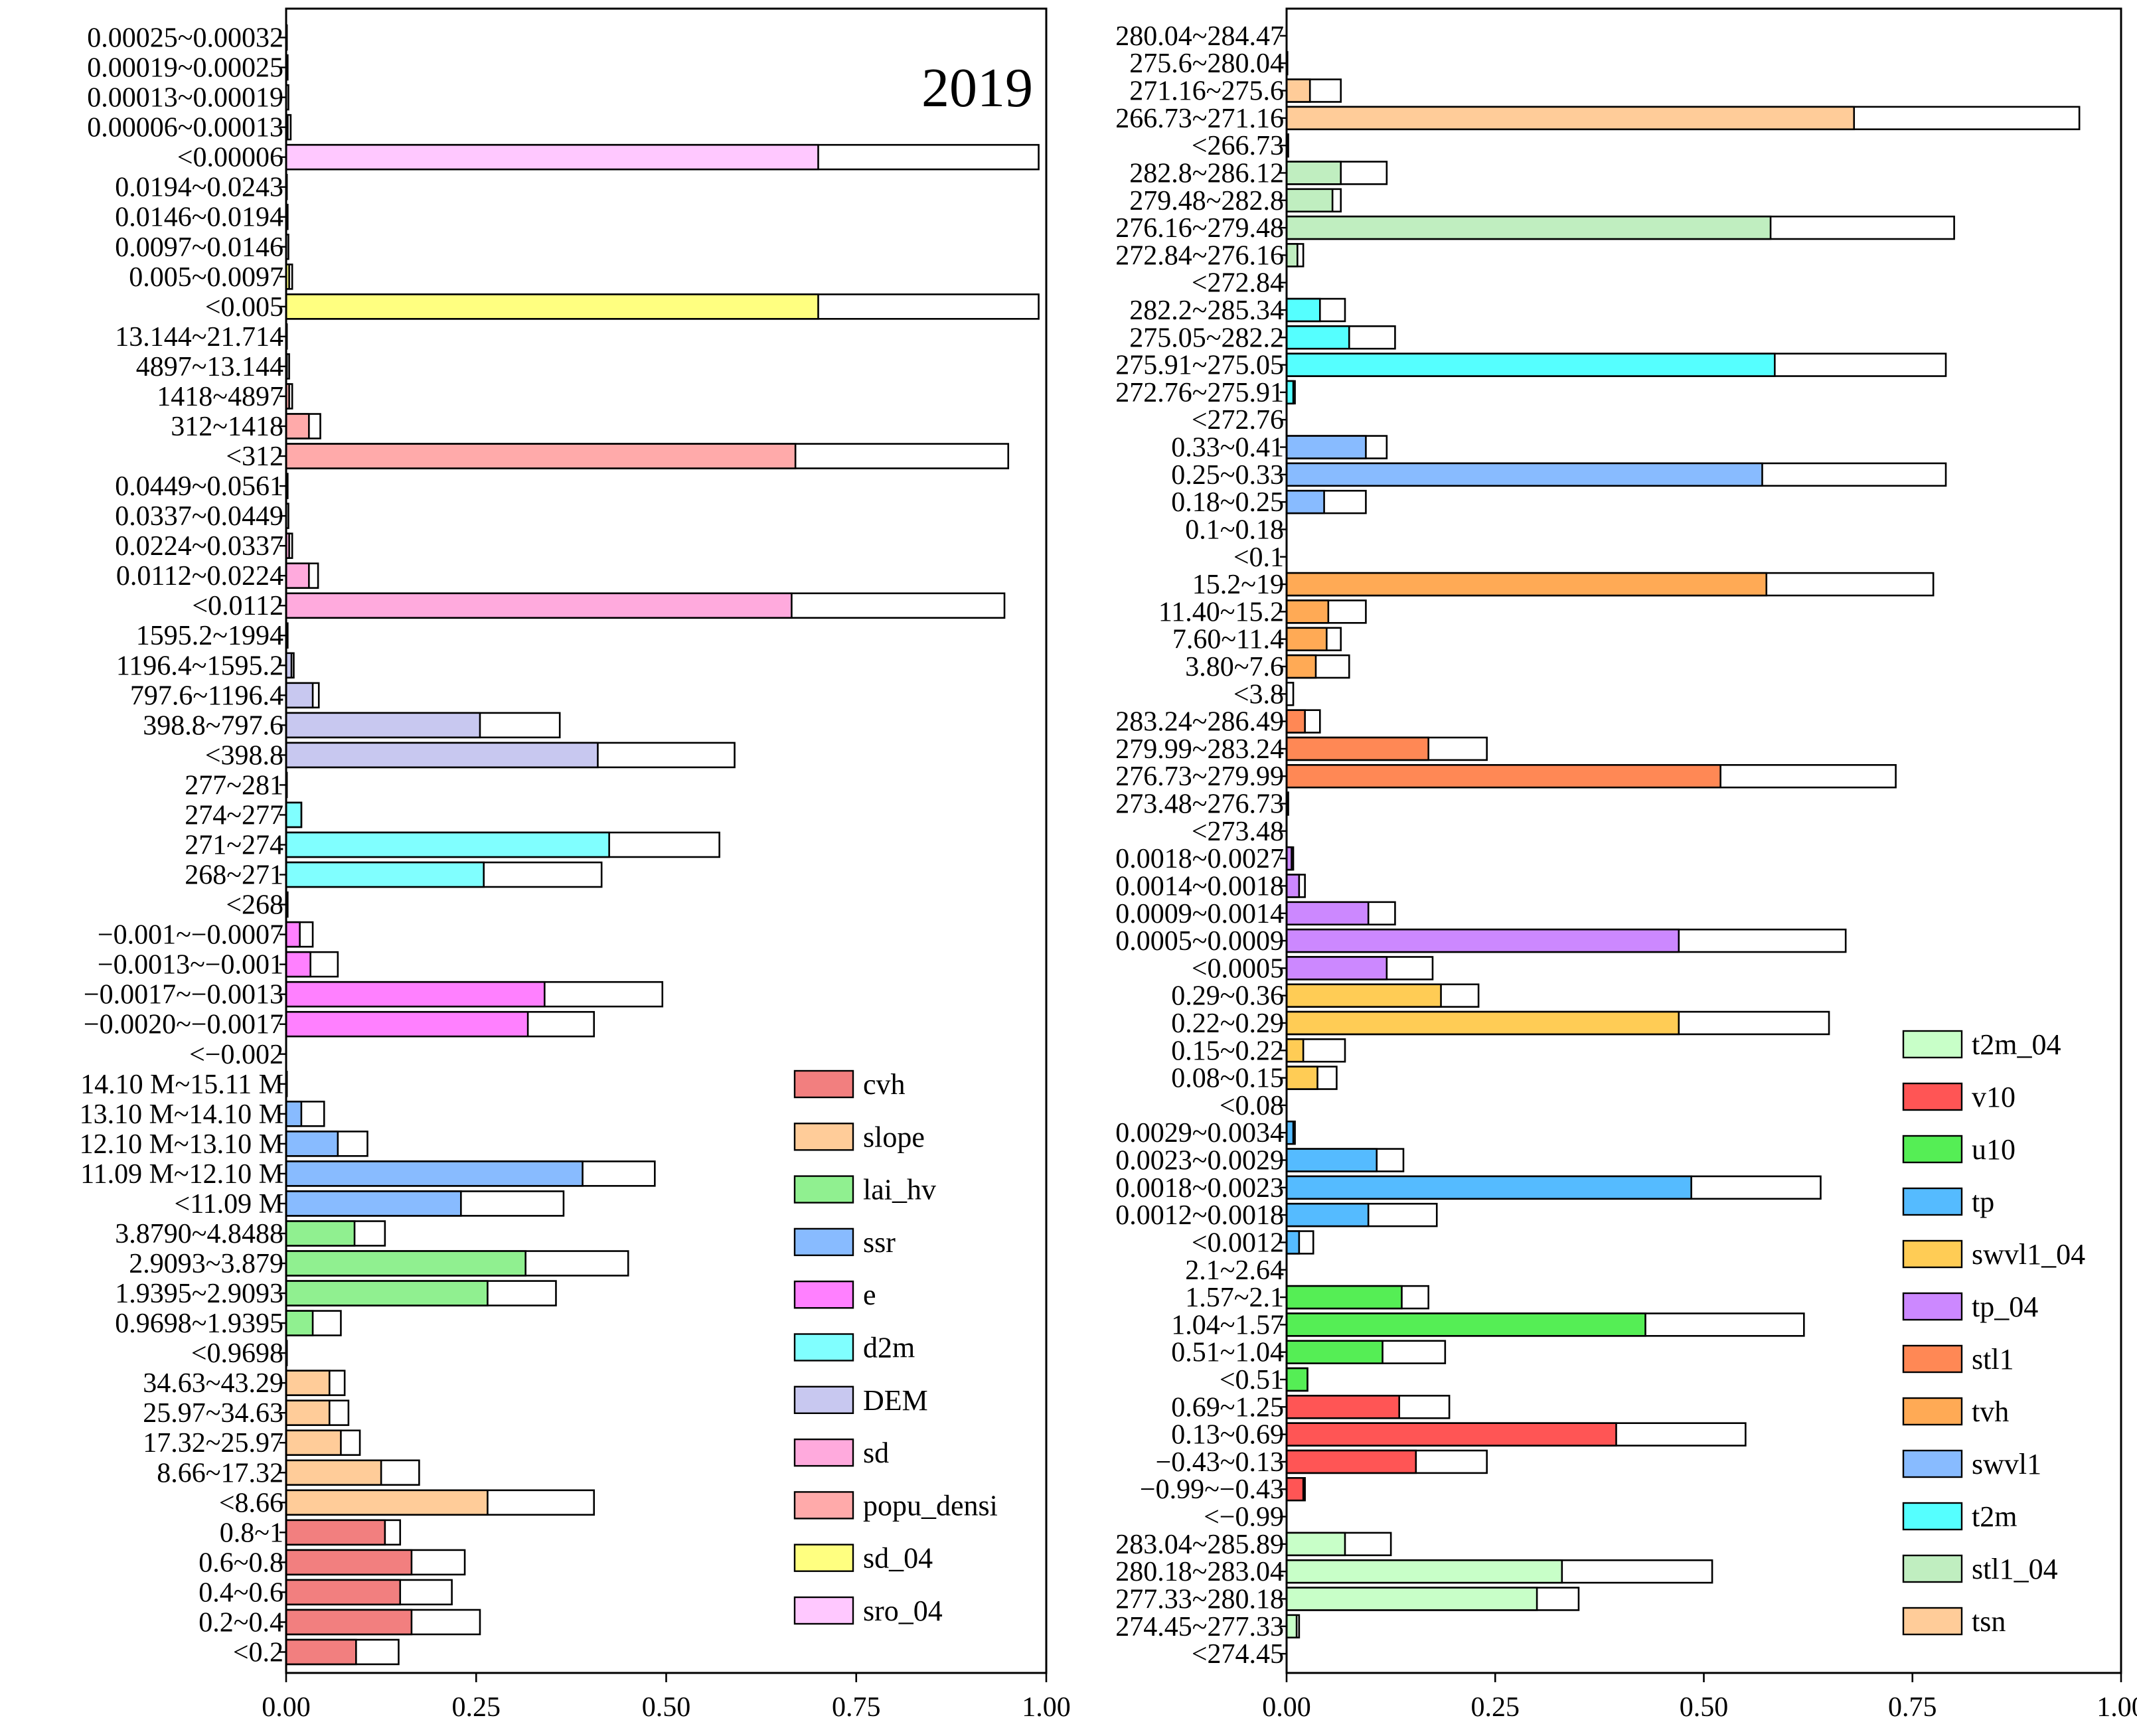  Describe the element at coordinates (234, 785) in the screenshot. I see `category-label: 277~281` at that location.